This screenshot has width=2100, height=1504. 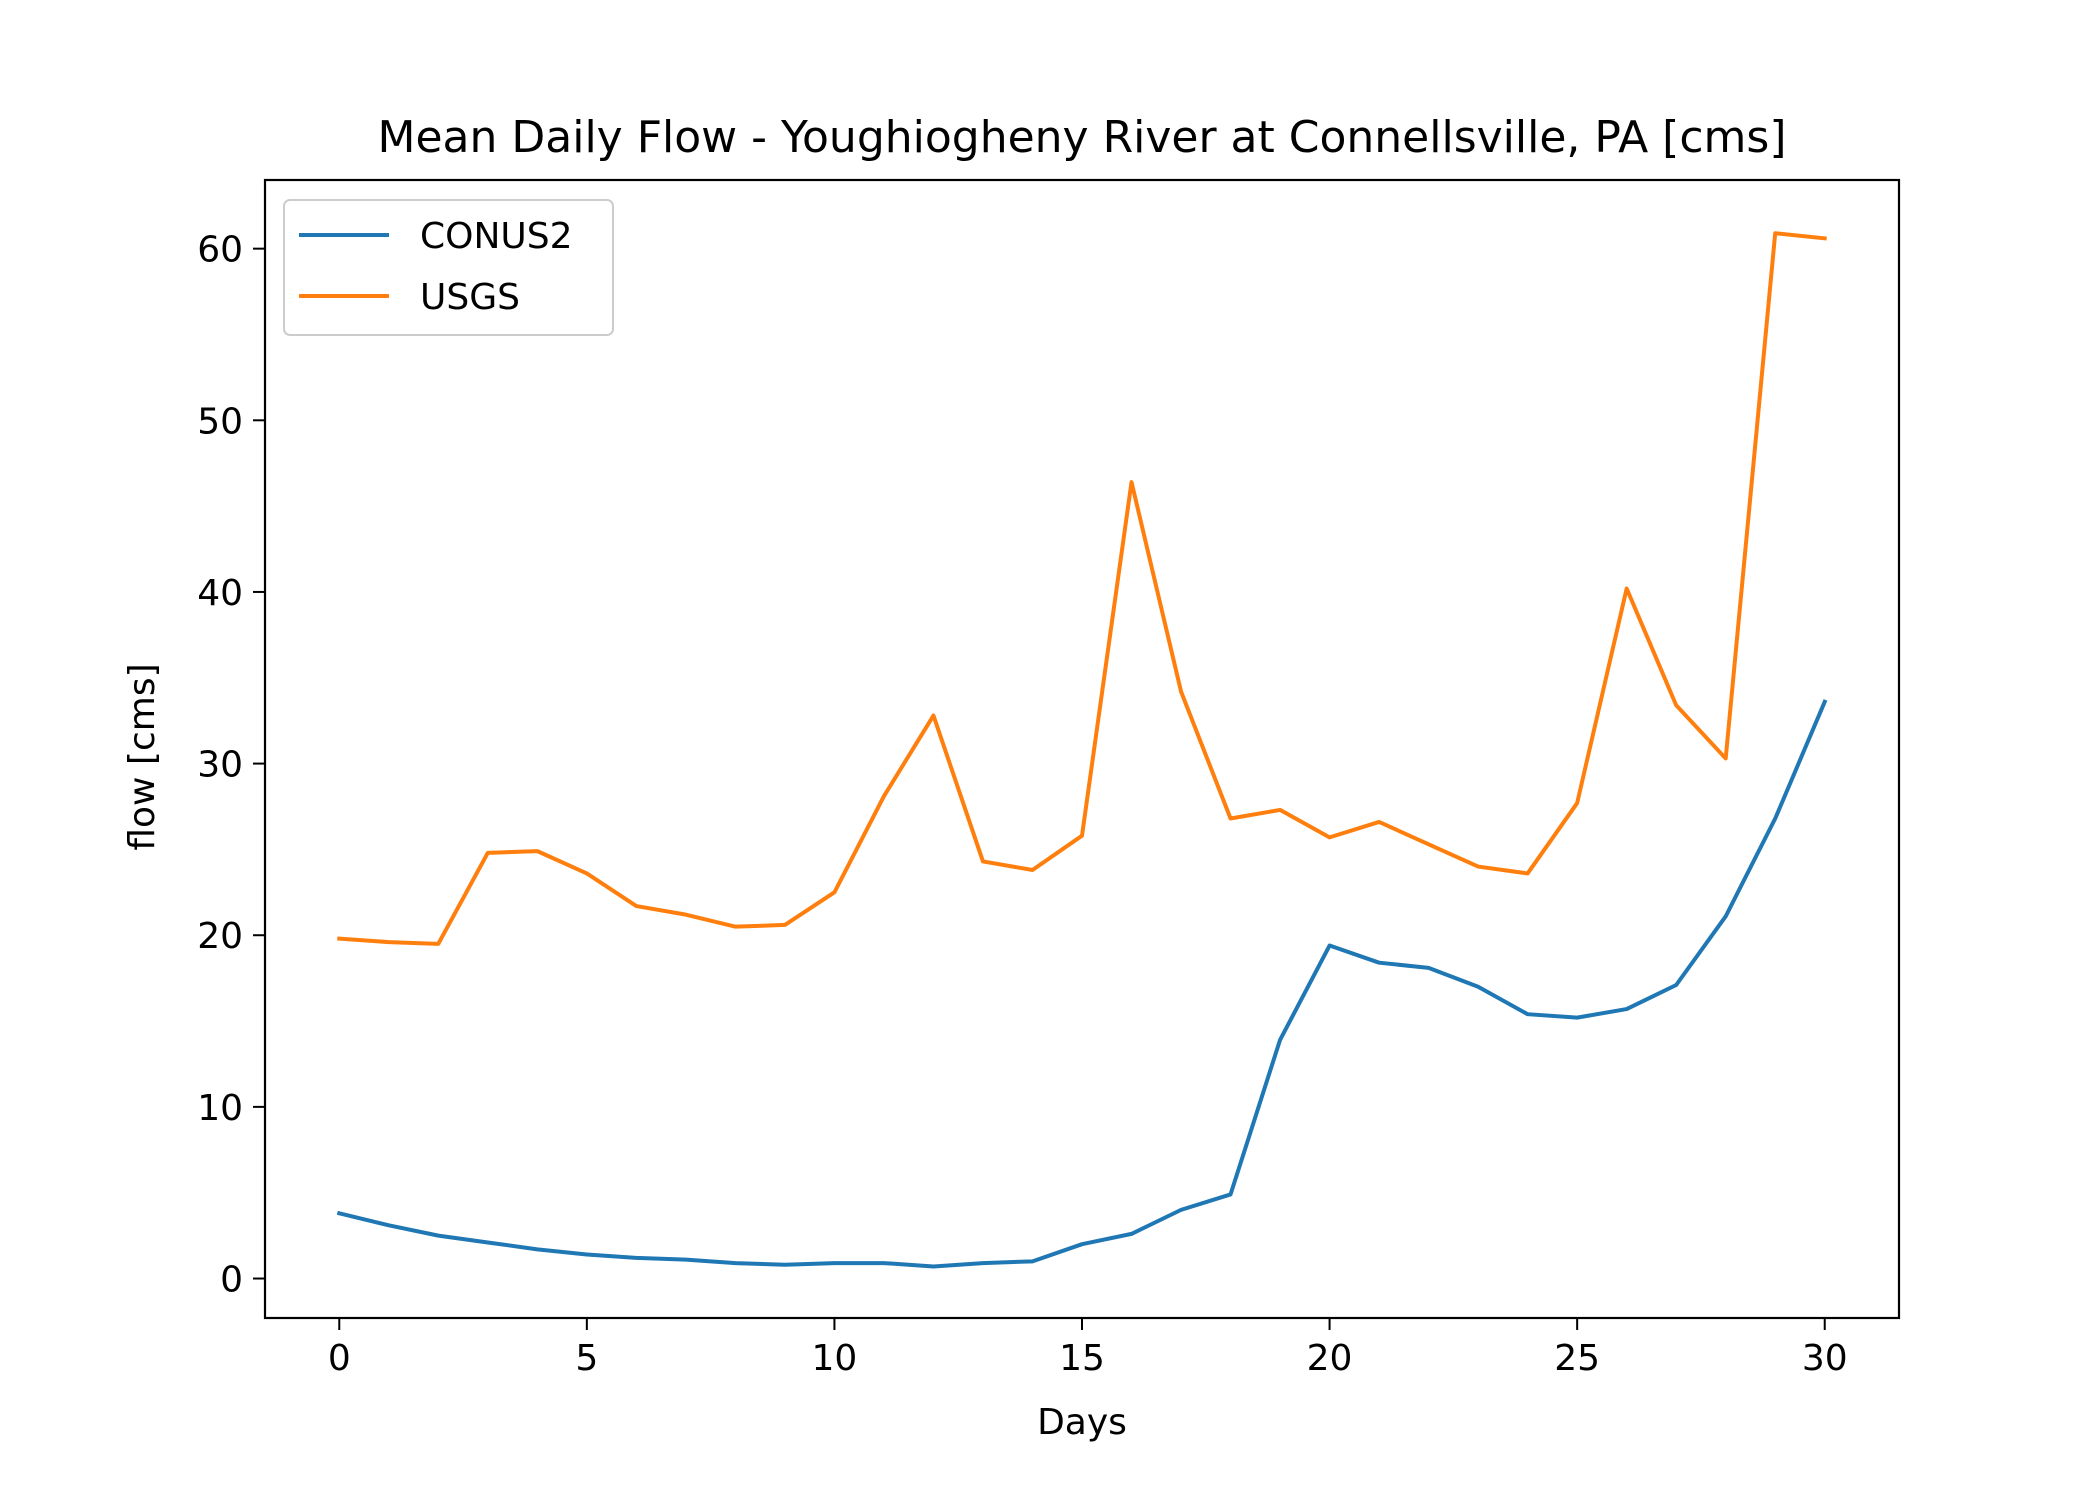 I want to click on y-tick-label: 20, so click(x=220, y=936).